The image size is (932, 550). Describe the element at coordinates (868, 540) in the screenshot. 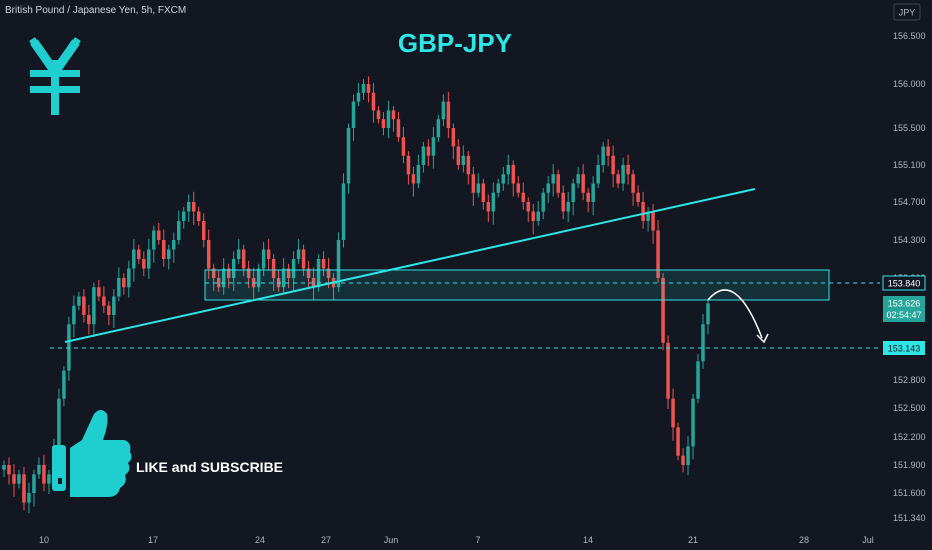

I see `time-axis-label: Jul` at that location.